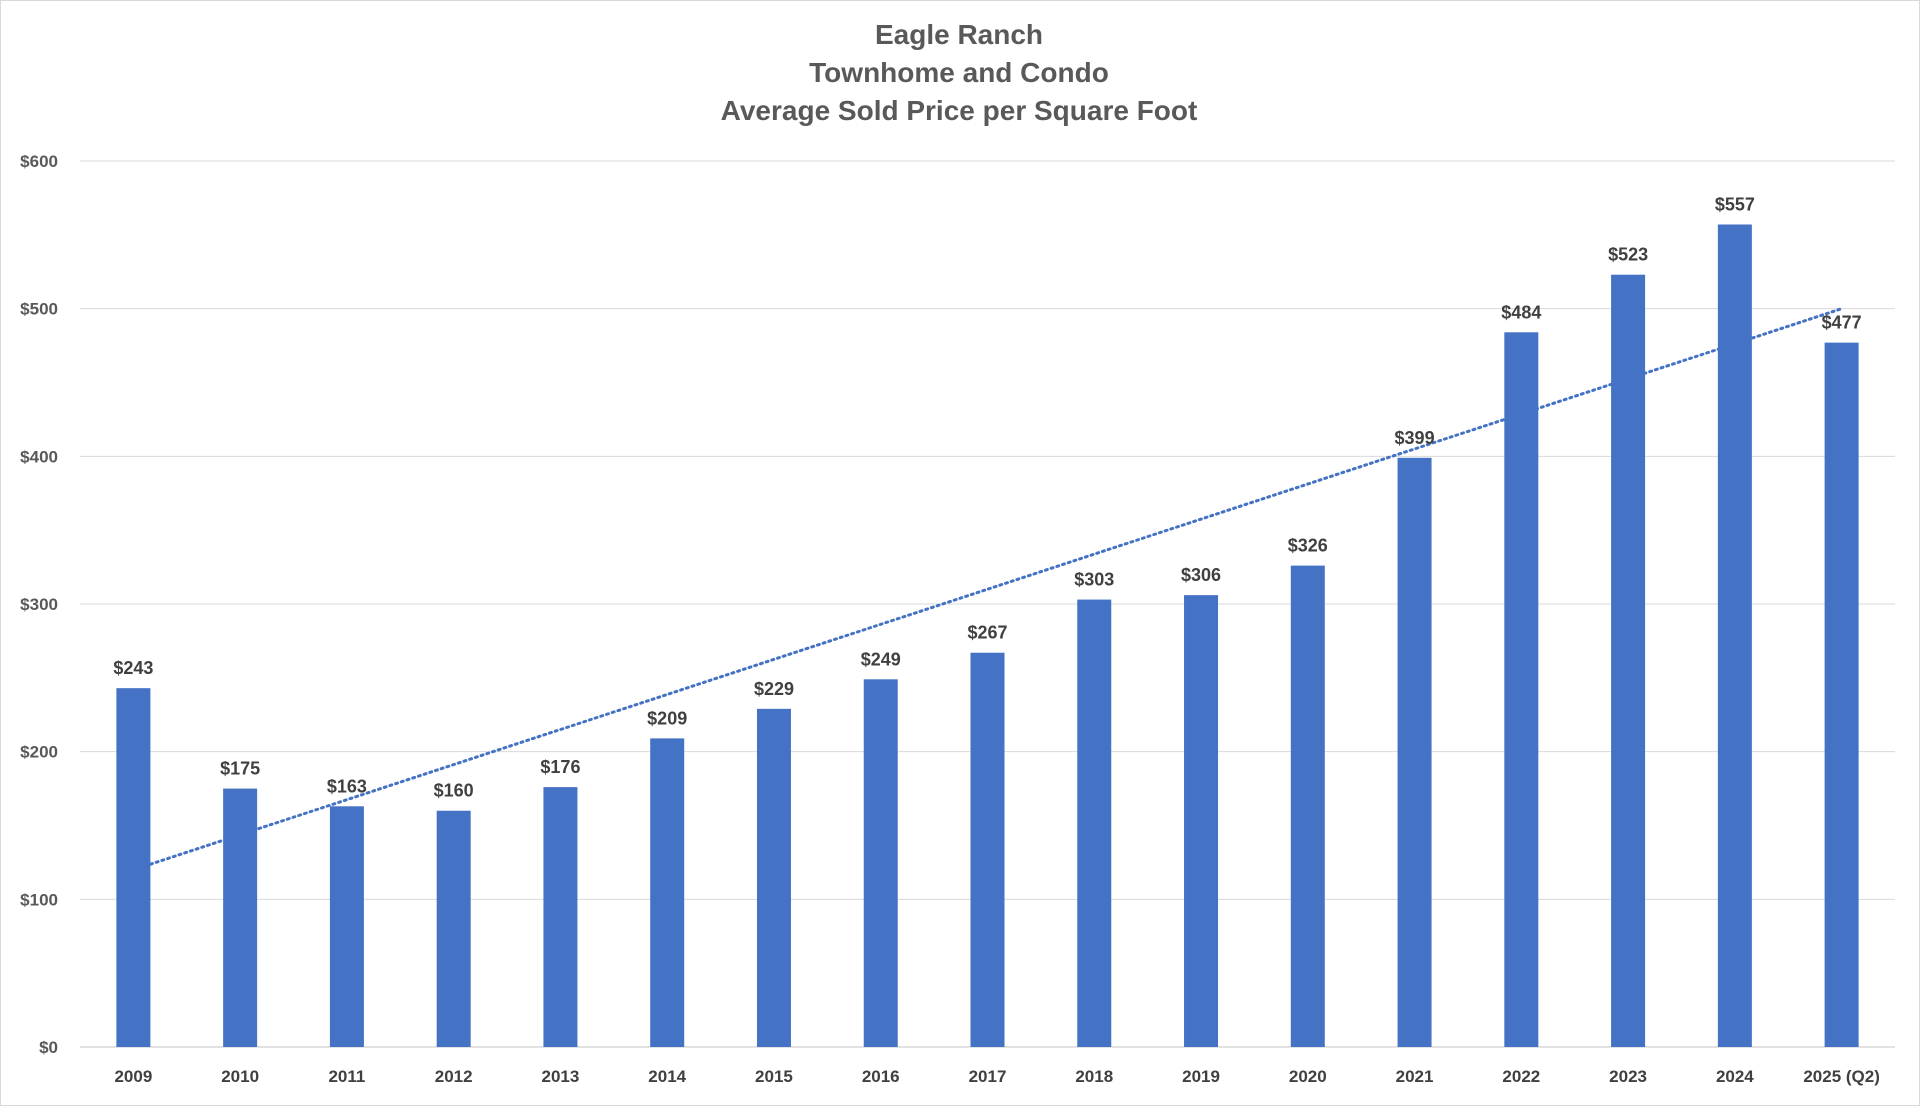 Image resolution: width=1920 pixels, height=1106 pixels. I want to click on x-tick-label: 2019, so click(1201, 1076).